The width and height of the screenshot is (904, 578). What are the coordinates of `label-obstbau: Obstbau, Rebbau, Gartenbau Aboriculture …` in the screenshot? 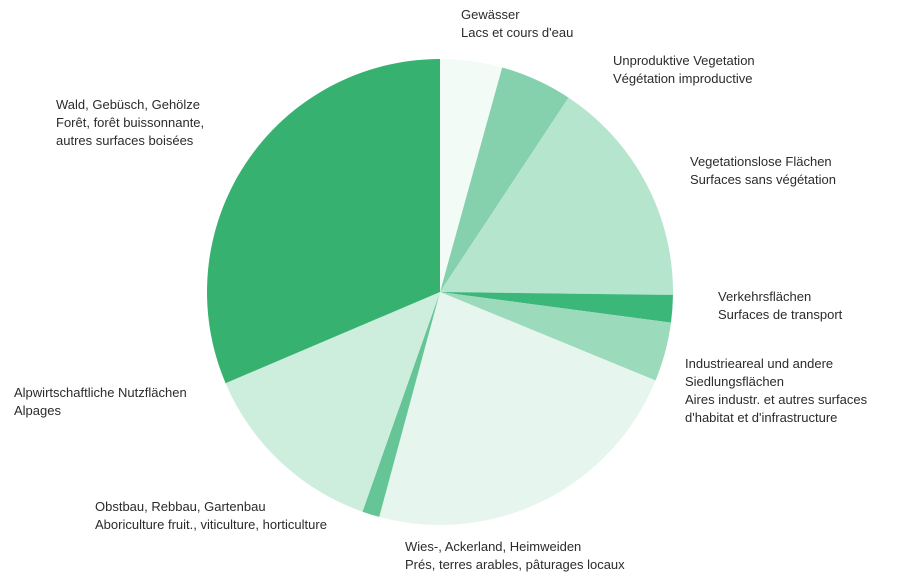 It's located at (211, 515).